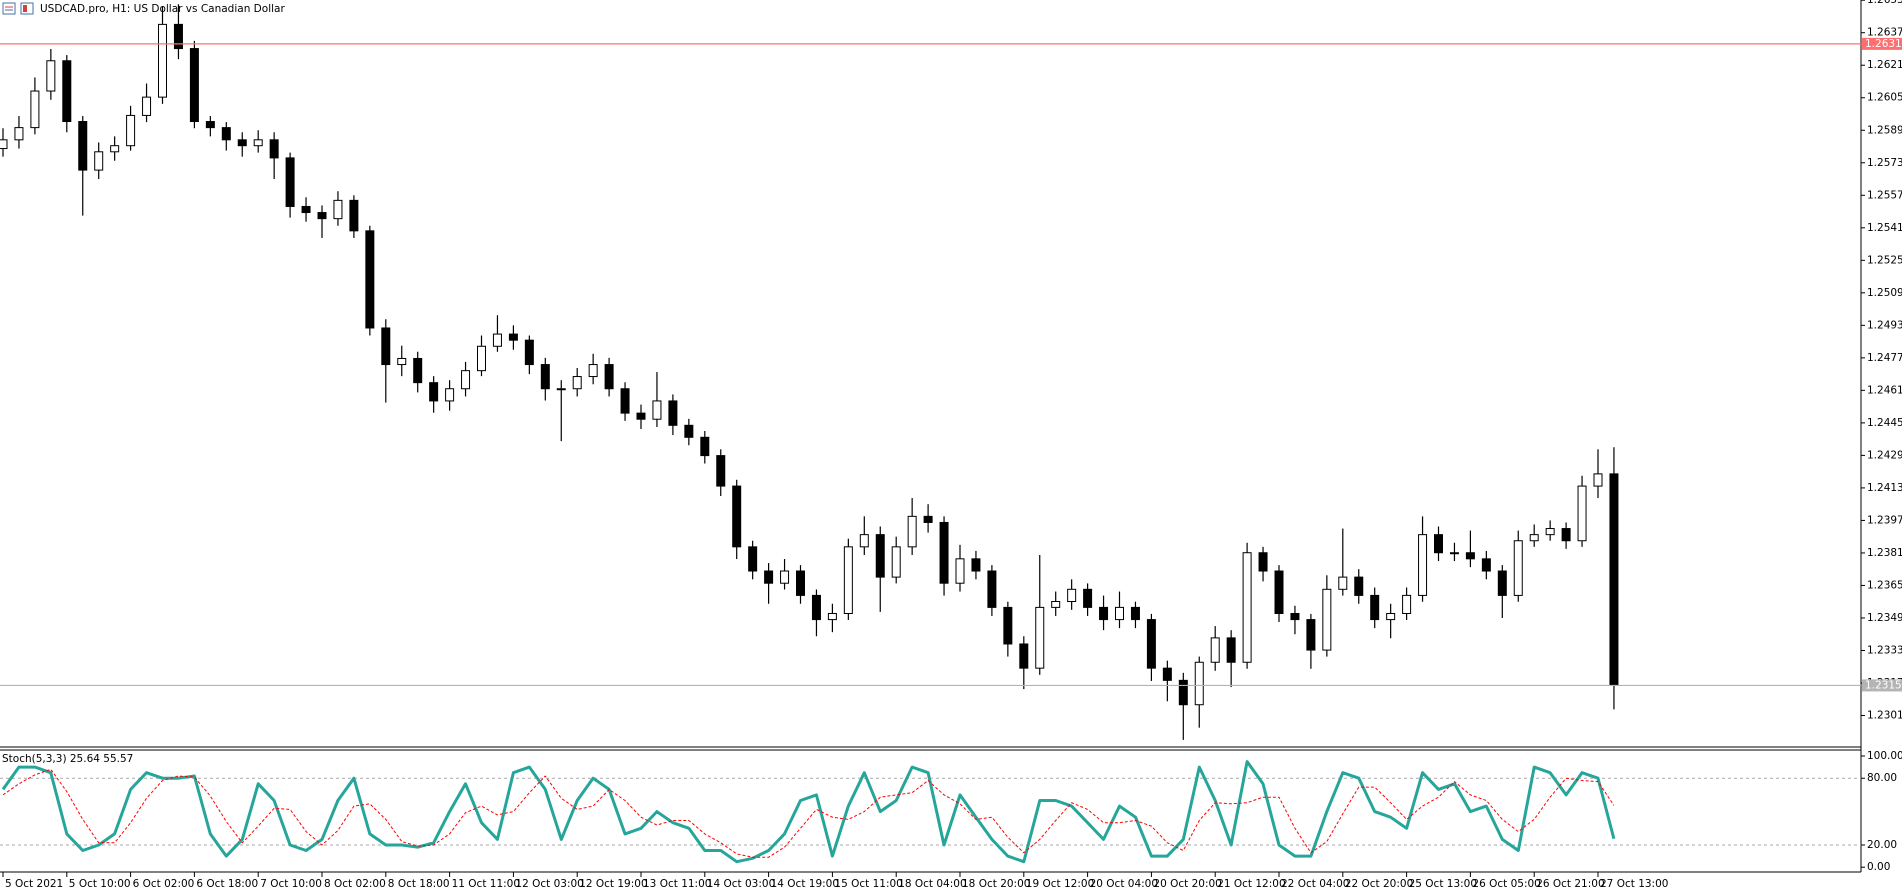 This screenshot has width=1902, height=893. Describe the element at coordinates (1187, 884) in the screenshot. I see `x-tick-label: 20 Oct 20:00` at that location.